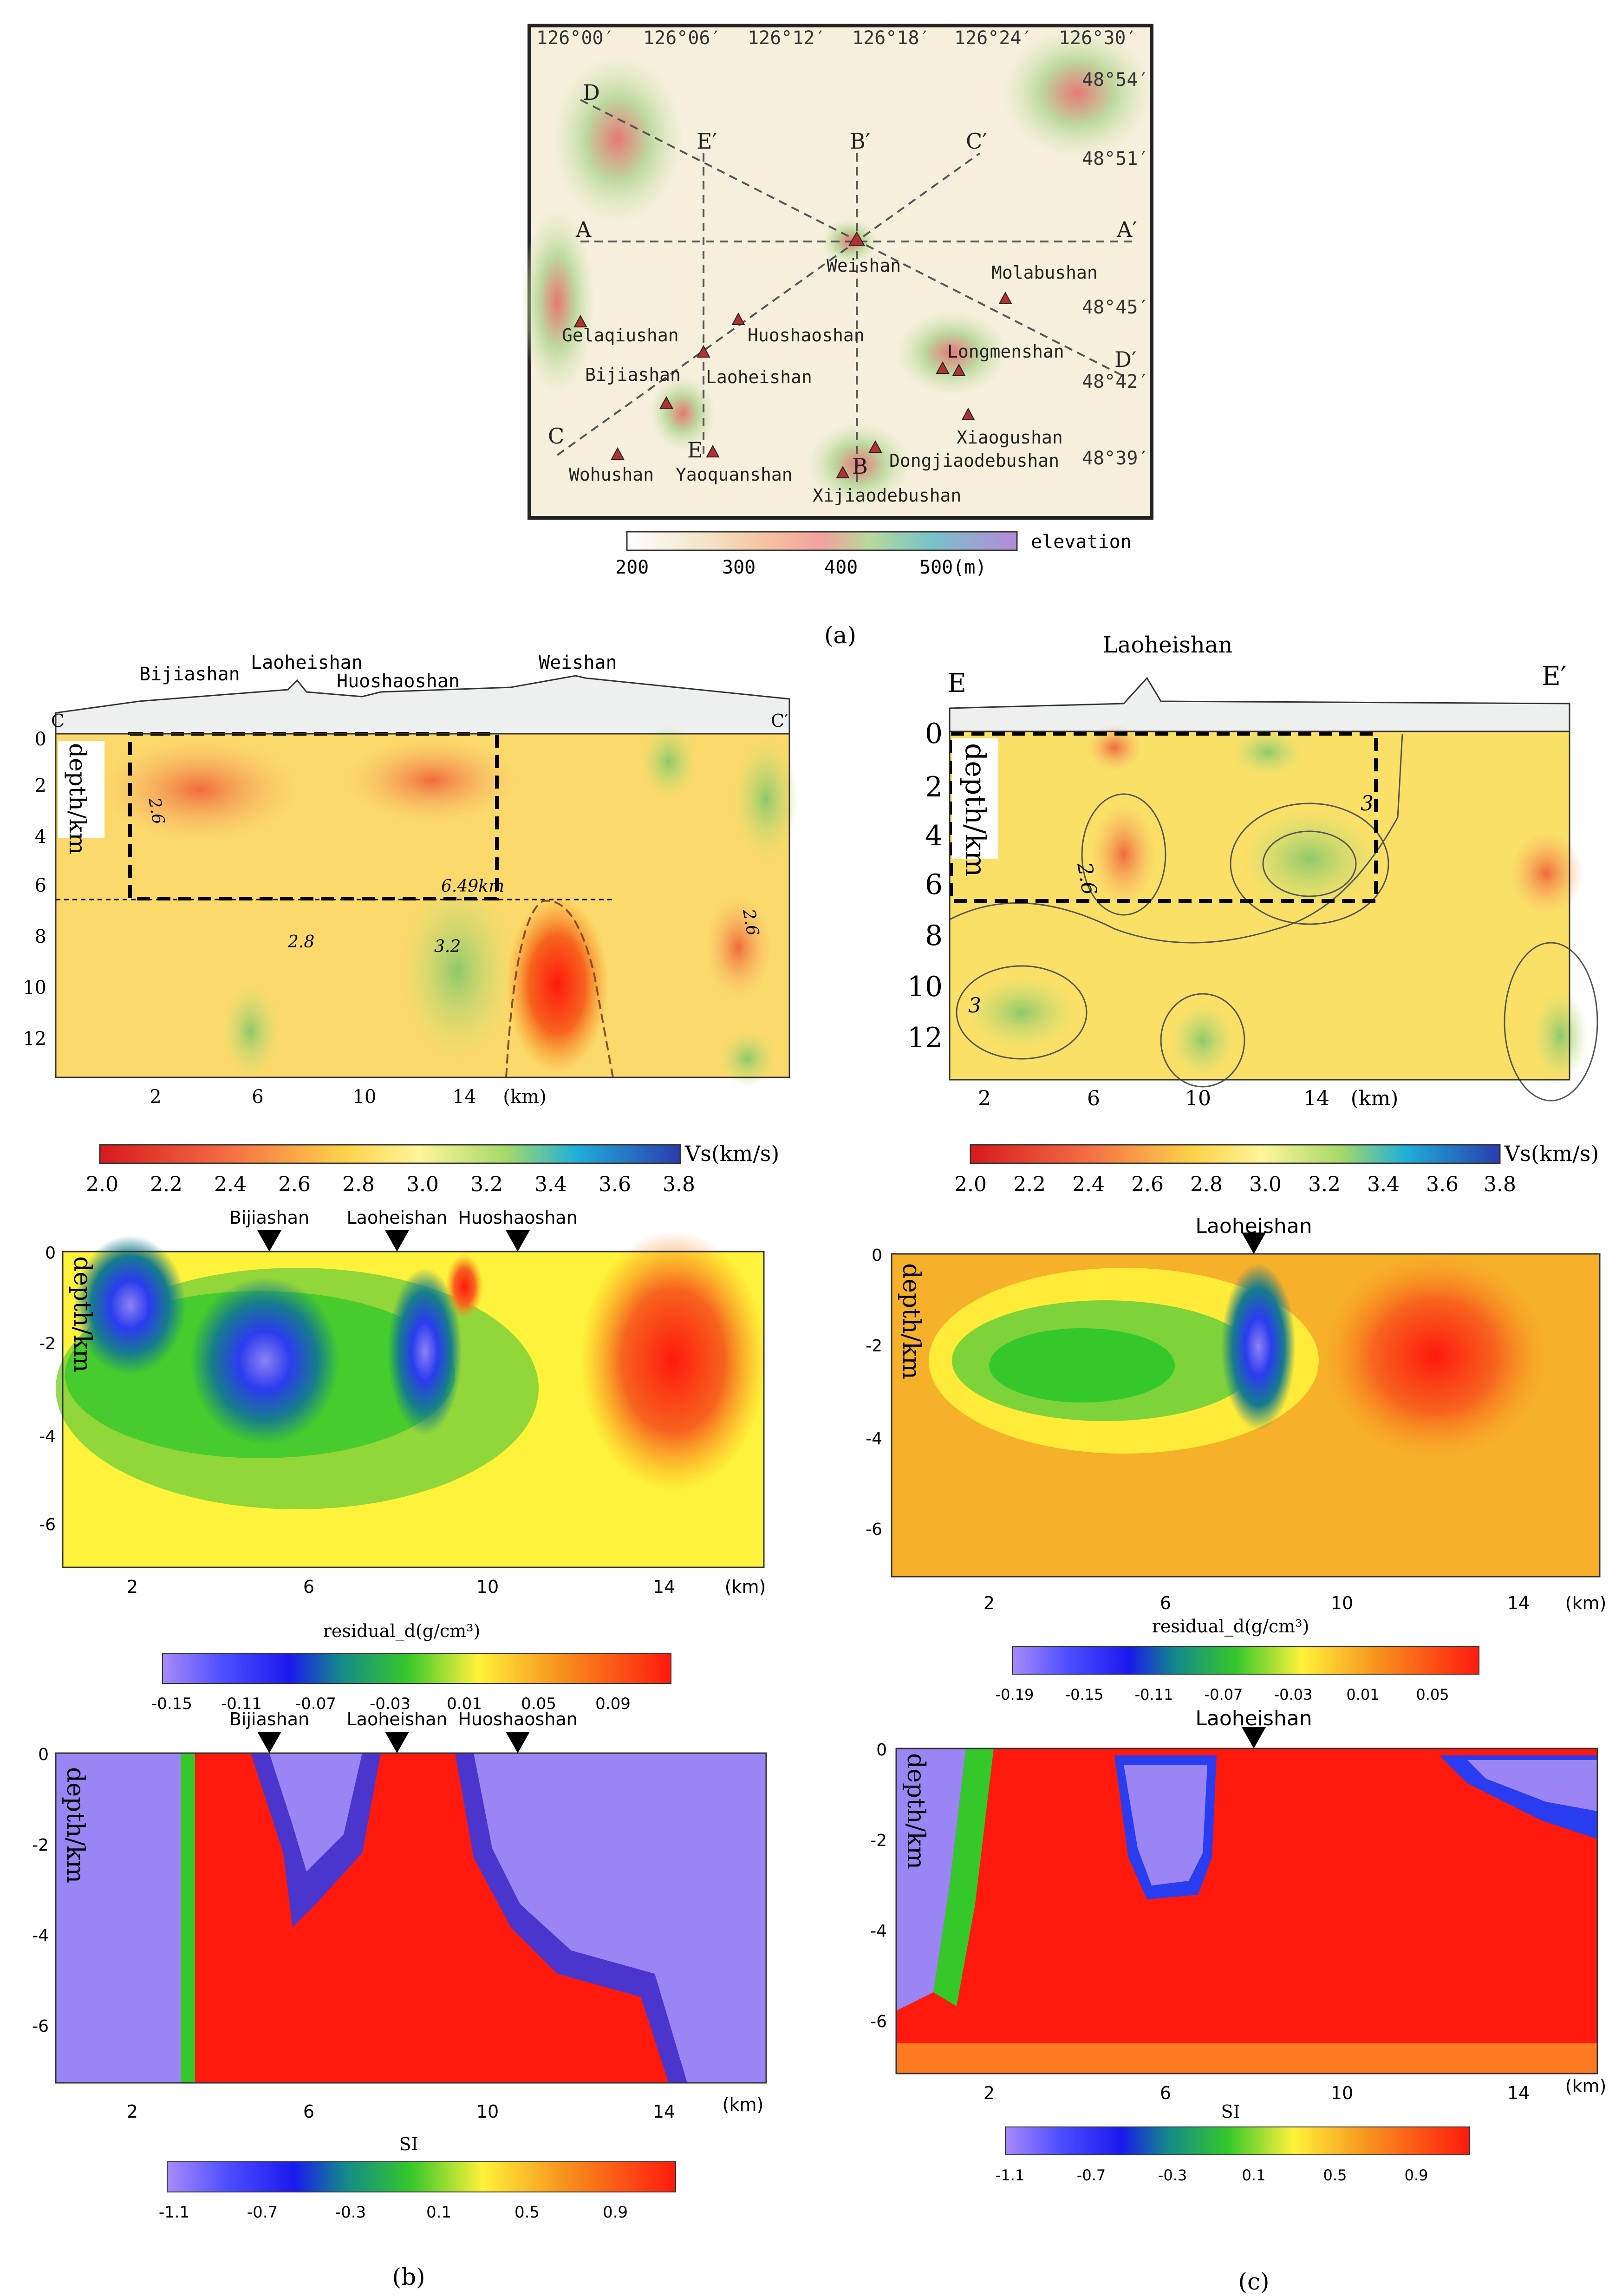  Describe the element at coordinates (262, 2212) in the screenshot. I see `colorbar-tick: -0.7` at that location.